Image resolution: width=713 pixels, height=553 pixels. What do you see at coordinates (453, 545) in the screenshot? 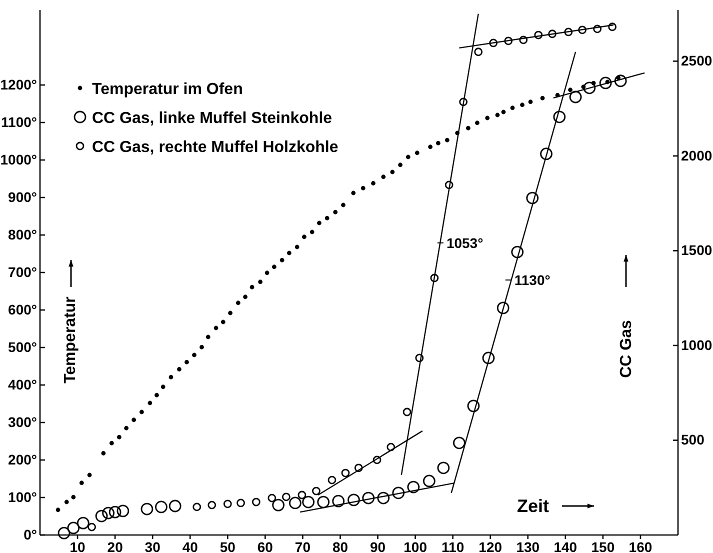
I see `x-tick-label: 110` at bounding box center [453, 545].